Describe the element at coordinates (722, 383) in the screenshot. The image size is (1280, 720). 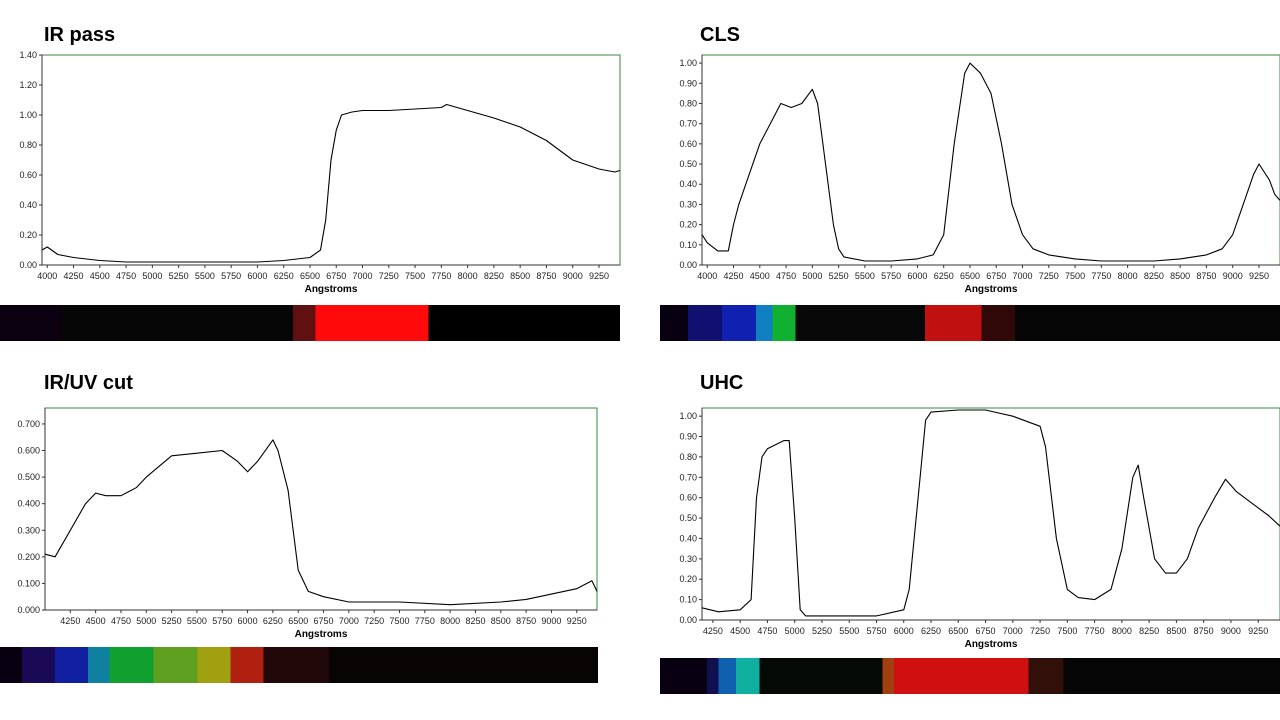
I see `chart-title-uhc: UHC` at that location.